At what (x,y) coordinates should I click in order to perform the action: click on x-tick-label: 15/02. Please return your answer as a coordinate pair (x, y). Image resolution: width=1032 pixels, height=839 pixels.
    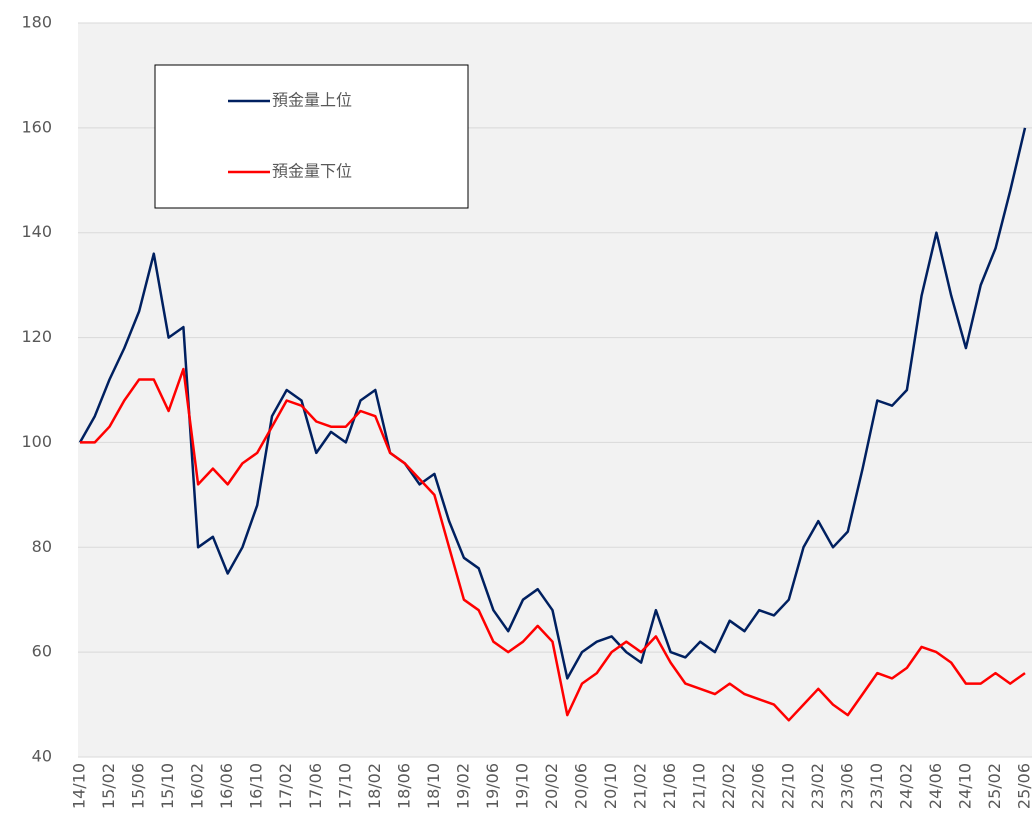
    Looking at the image, I should click on (108, 786).